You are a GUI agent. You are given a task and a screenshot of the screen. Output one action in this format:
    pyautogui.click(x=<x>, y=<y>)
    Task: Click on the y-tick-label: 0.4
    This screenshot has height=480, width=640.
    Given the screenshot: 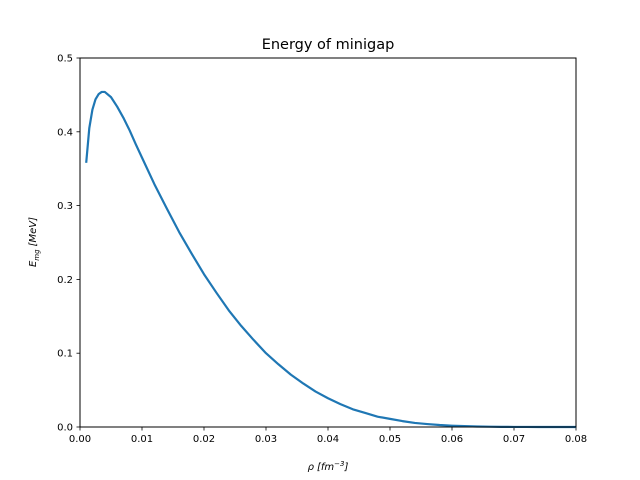 What is the action you would take?
    pyautogui.click(x=65, y=132)
    